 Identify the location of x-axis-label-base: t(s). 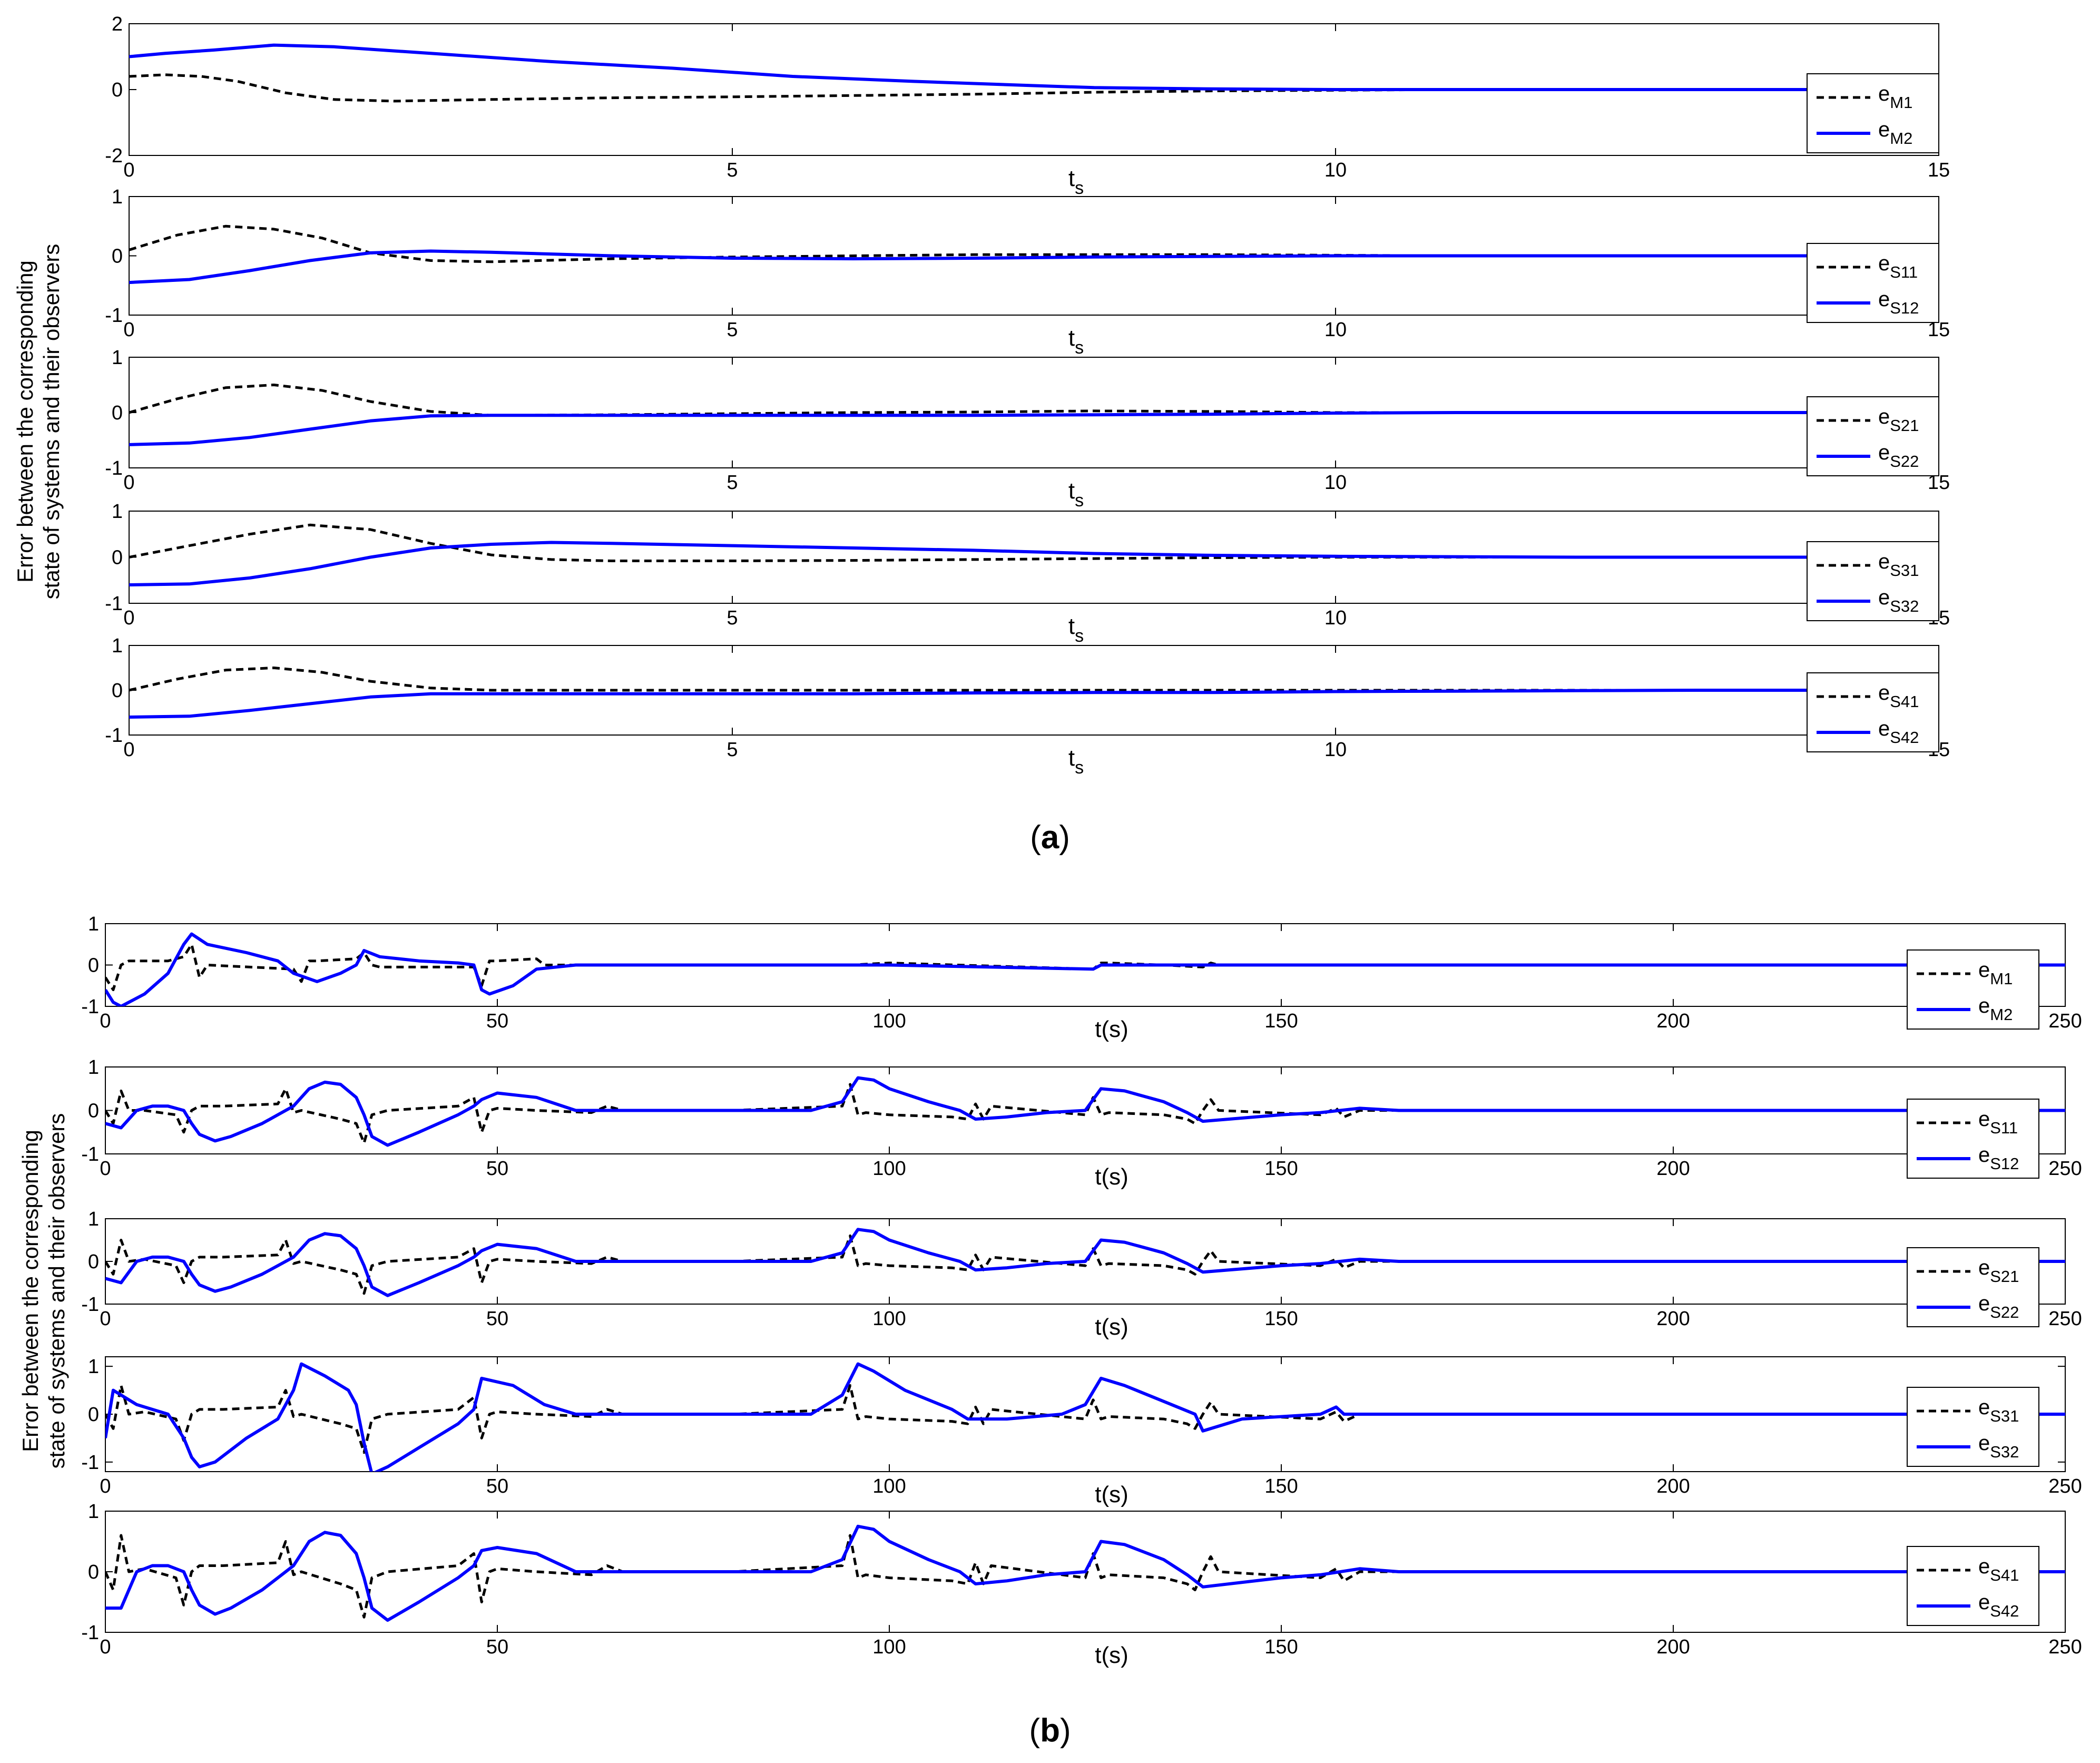
(1111, 1655).